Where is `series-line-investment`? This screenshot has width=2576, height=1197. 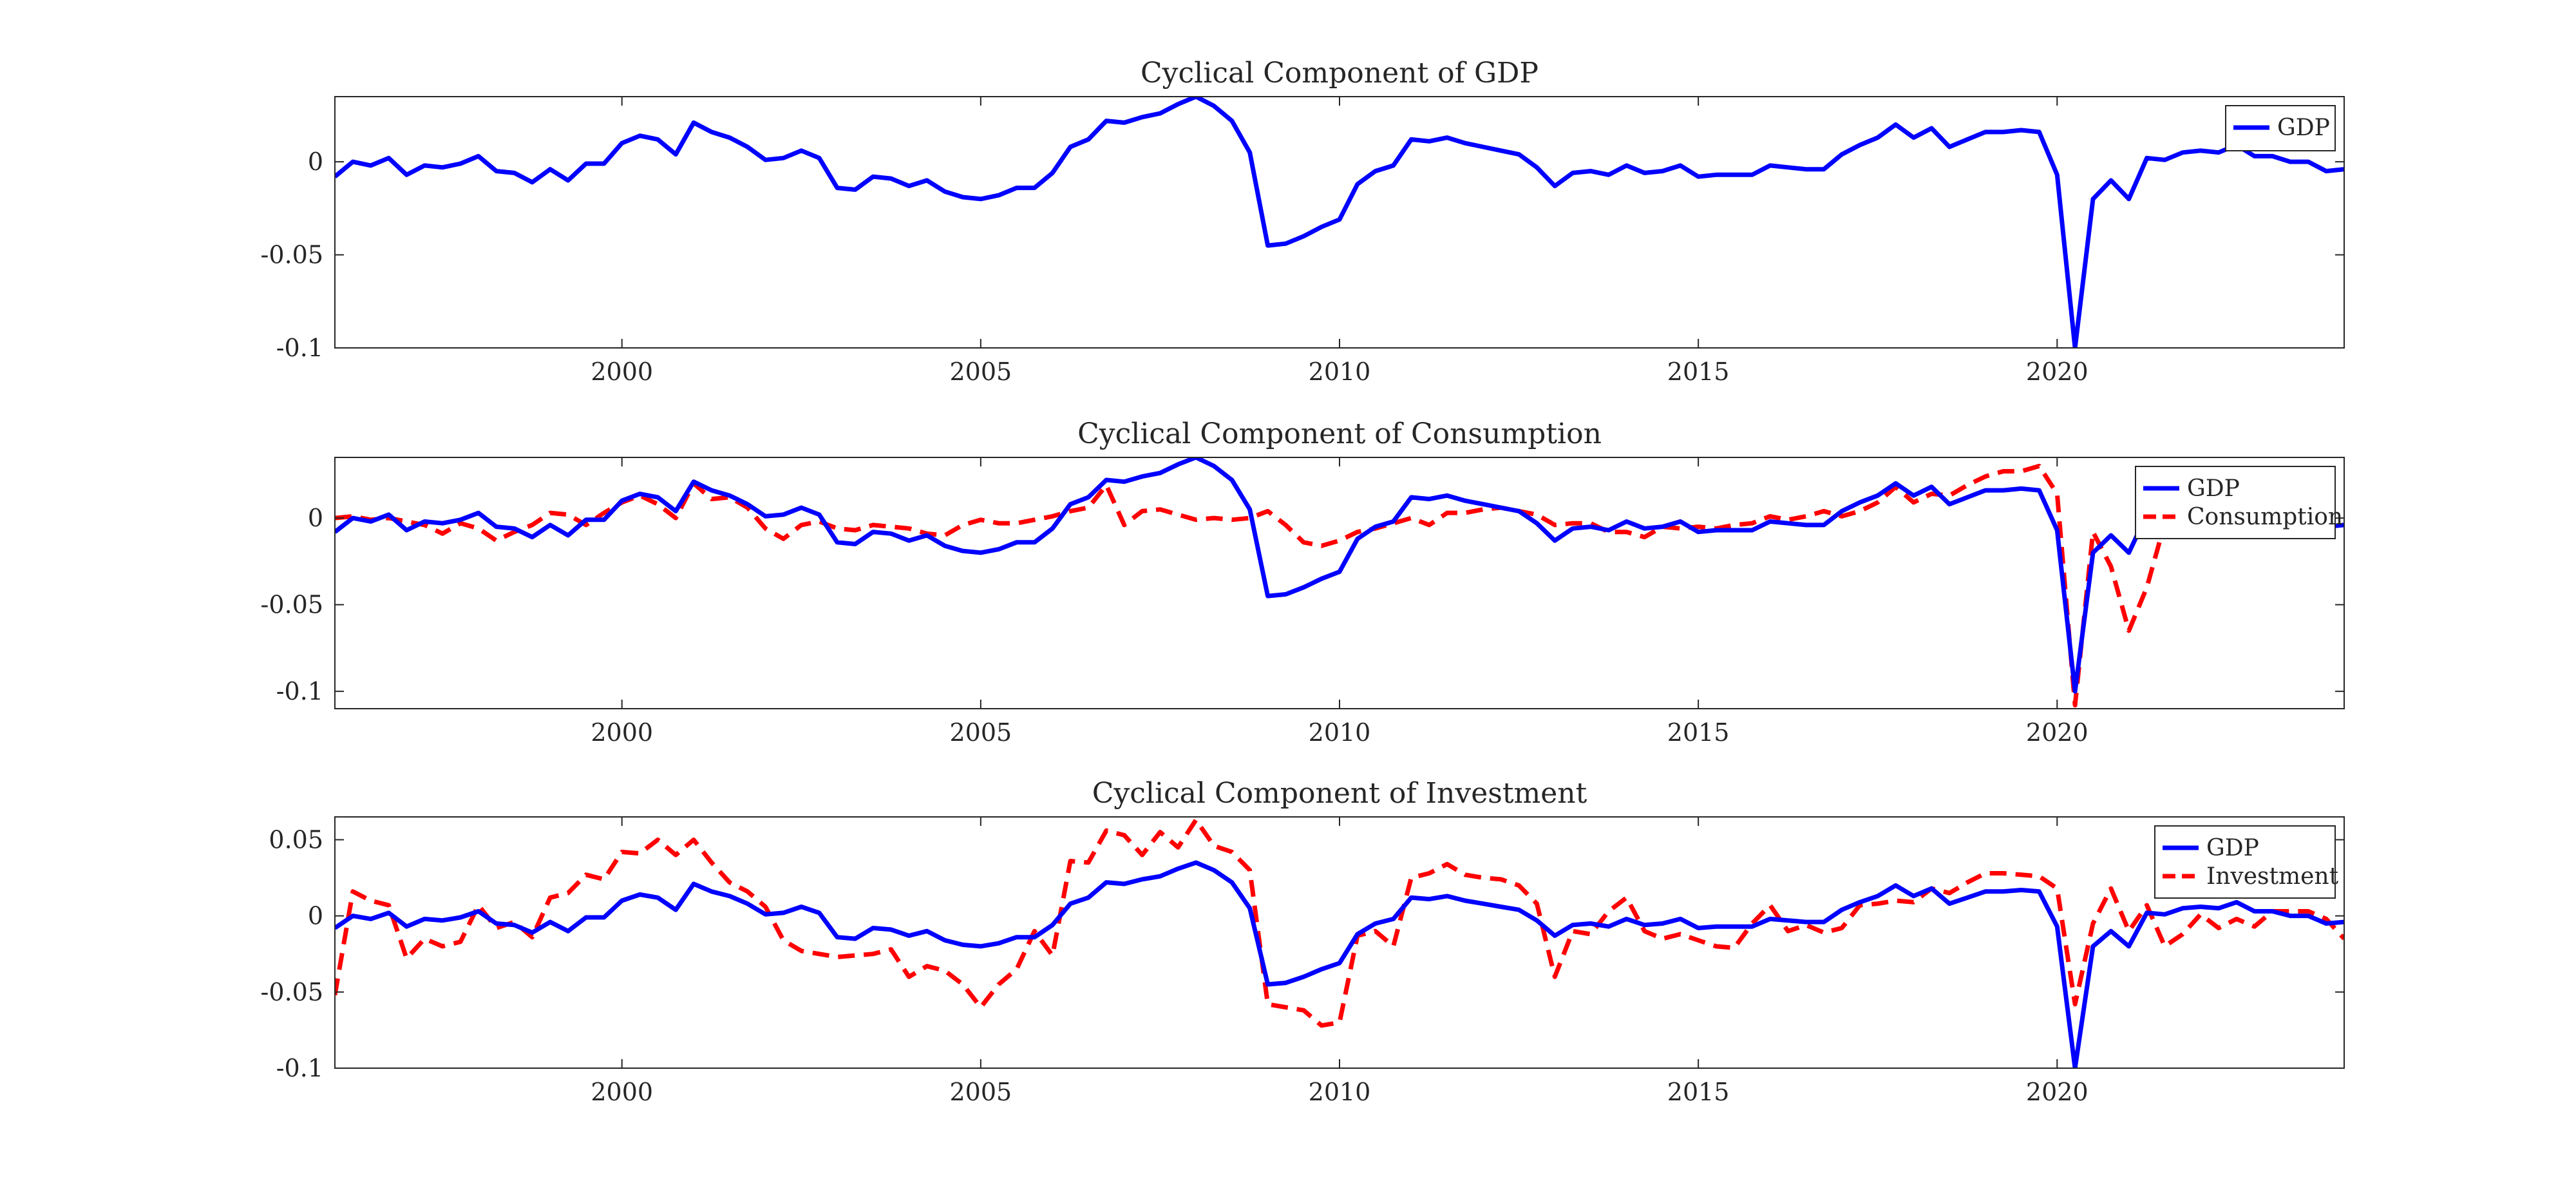
series-line-investment is located at coordinates (1339, 923).